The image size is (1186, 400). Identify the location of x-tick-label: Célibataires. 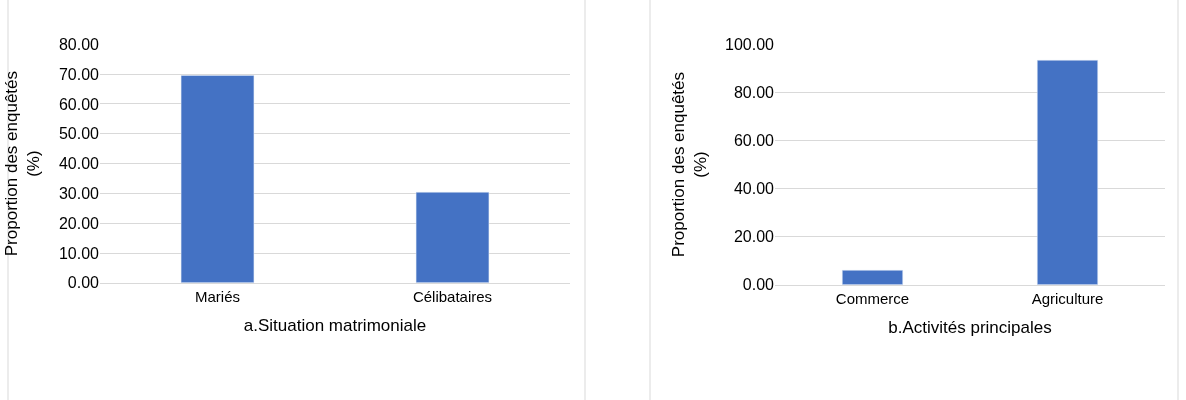
(452, 296).